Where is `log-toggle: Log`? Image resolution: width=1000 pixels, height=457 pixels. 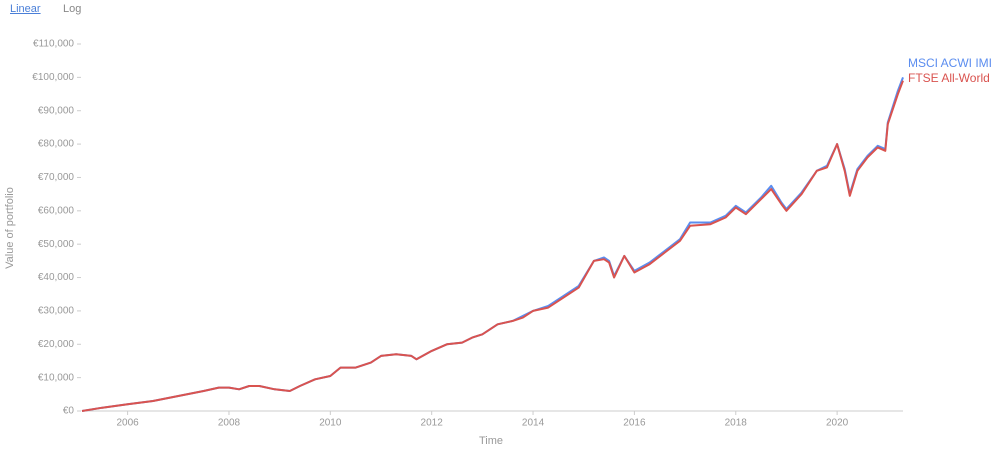
log-toggle: Log is located at coordinates (72, 9).